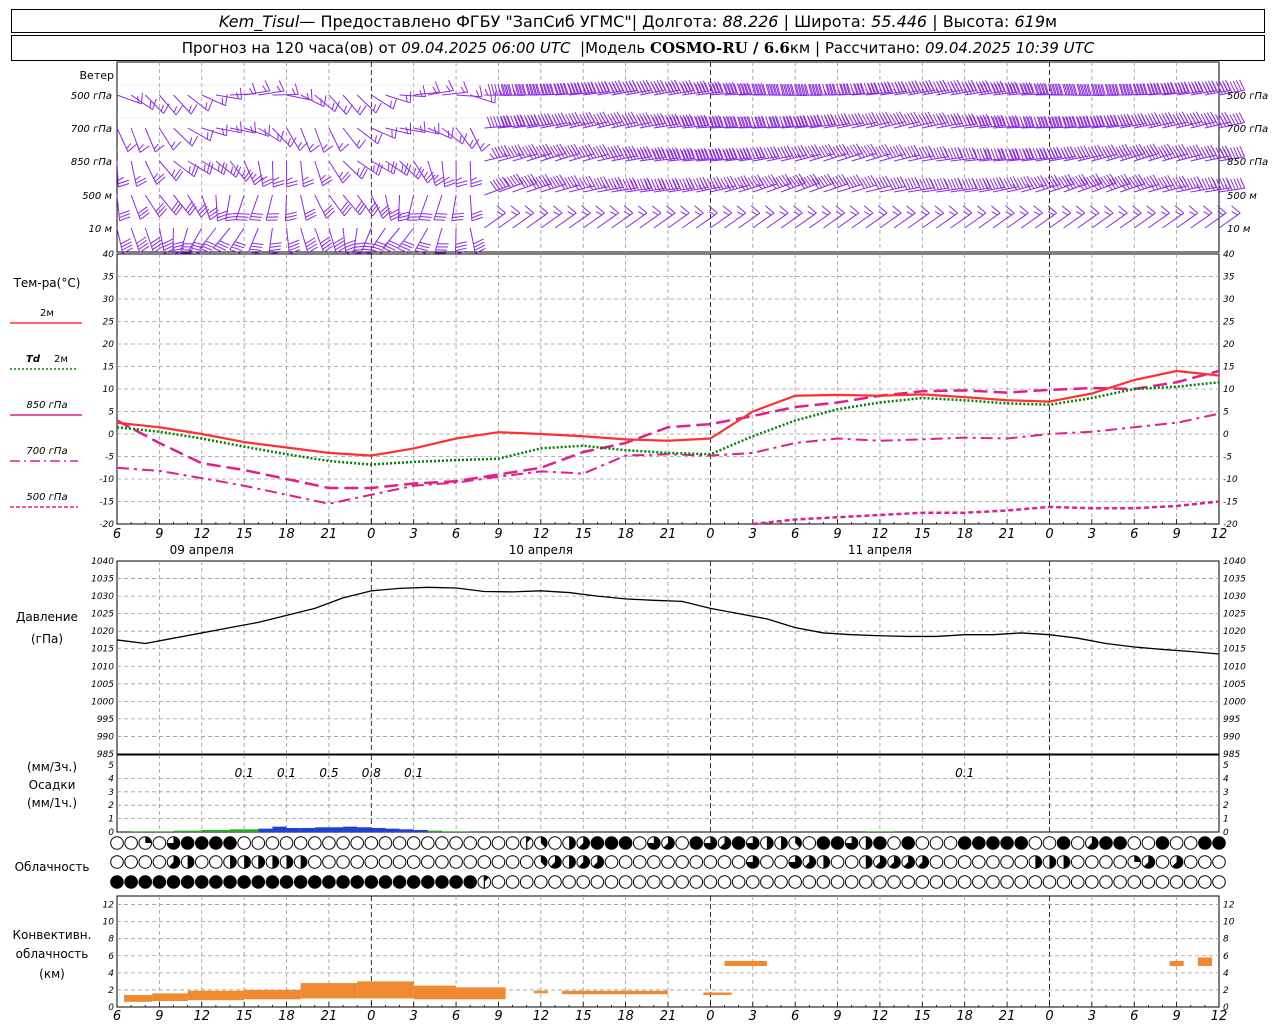 The height and width of the screenshot is (1024, 1280). I want to click on series-pressure-line, so click(668, 620).